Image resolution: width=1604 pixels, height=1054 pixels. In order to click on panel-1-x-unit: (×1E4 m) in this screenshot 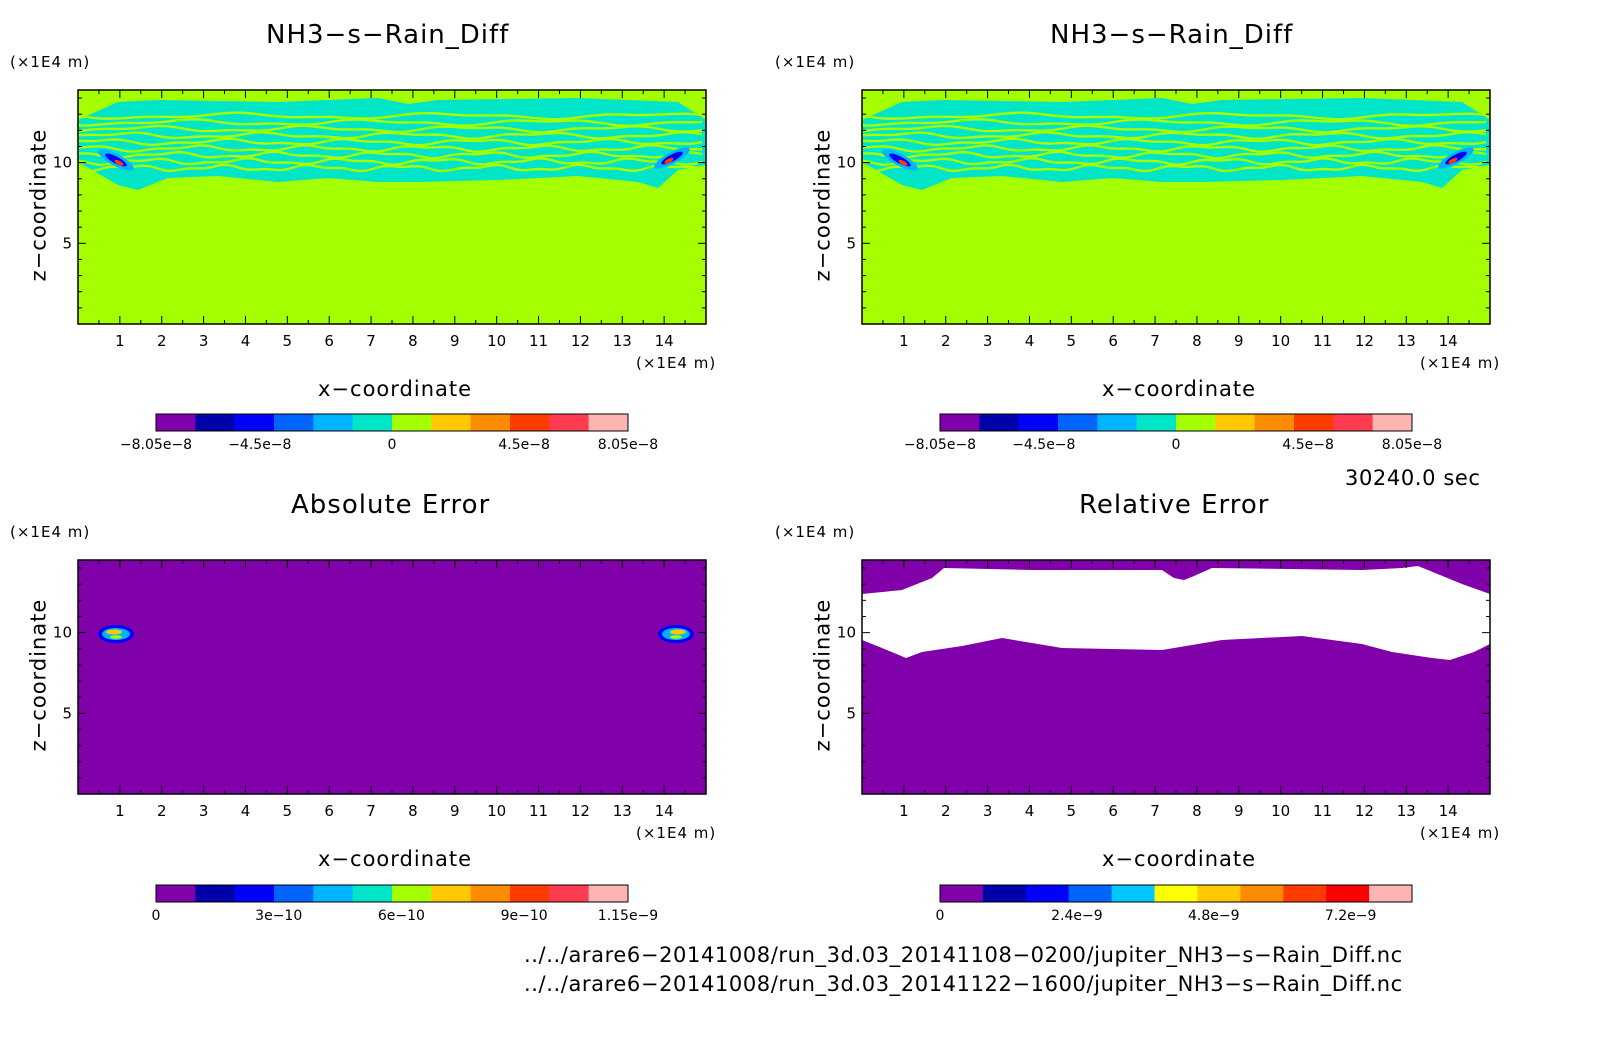, I will do `click(676, 363)`.